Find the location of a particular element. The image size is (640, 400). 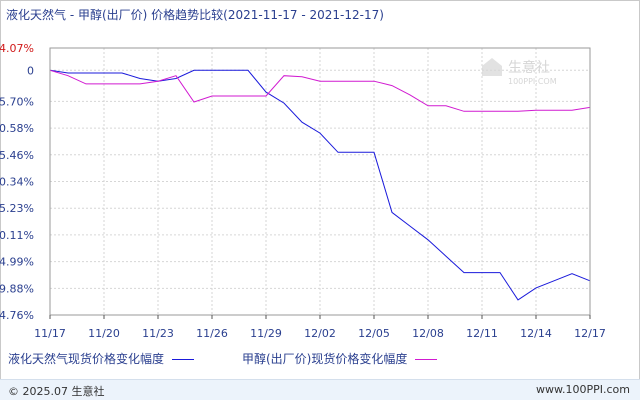

watermark-url: 100PPI.COM is located at coordinates (532, 81).